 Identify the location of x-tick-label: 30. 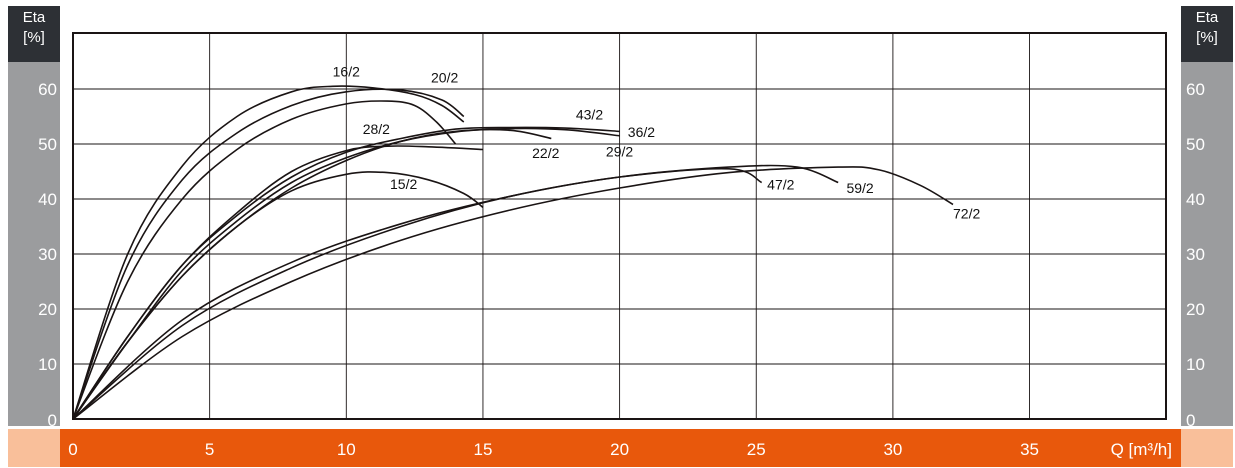
(892, 449).